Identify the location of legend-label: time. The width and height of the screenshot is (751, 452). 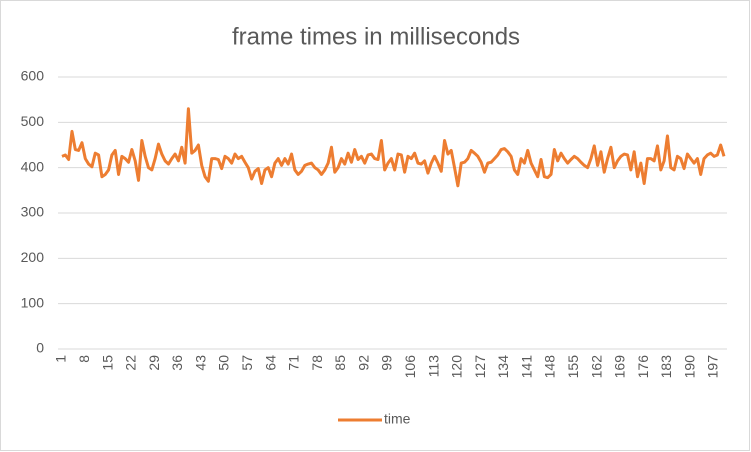
(397, 419).